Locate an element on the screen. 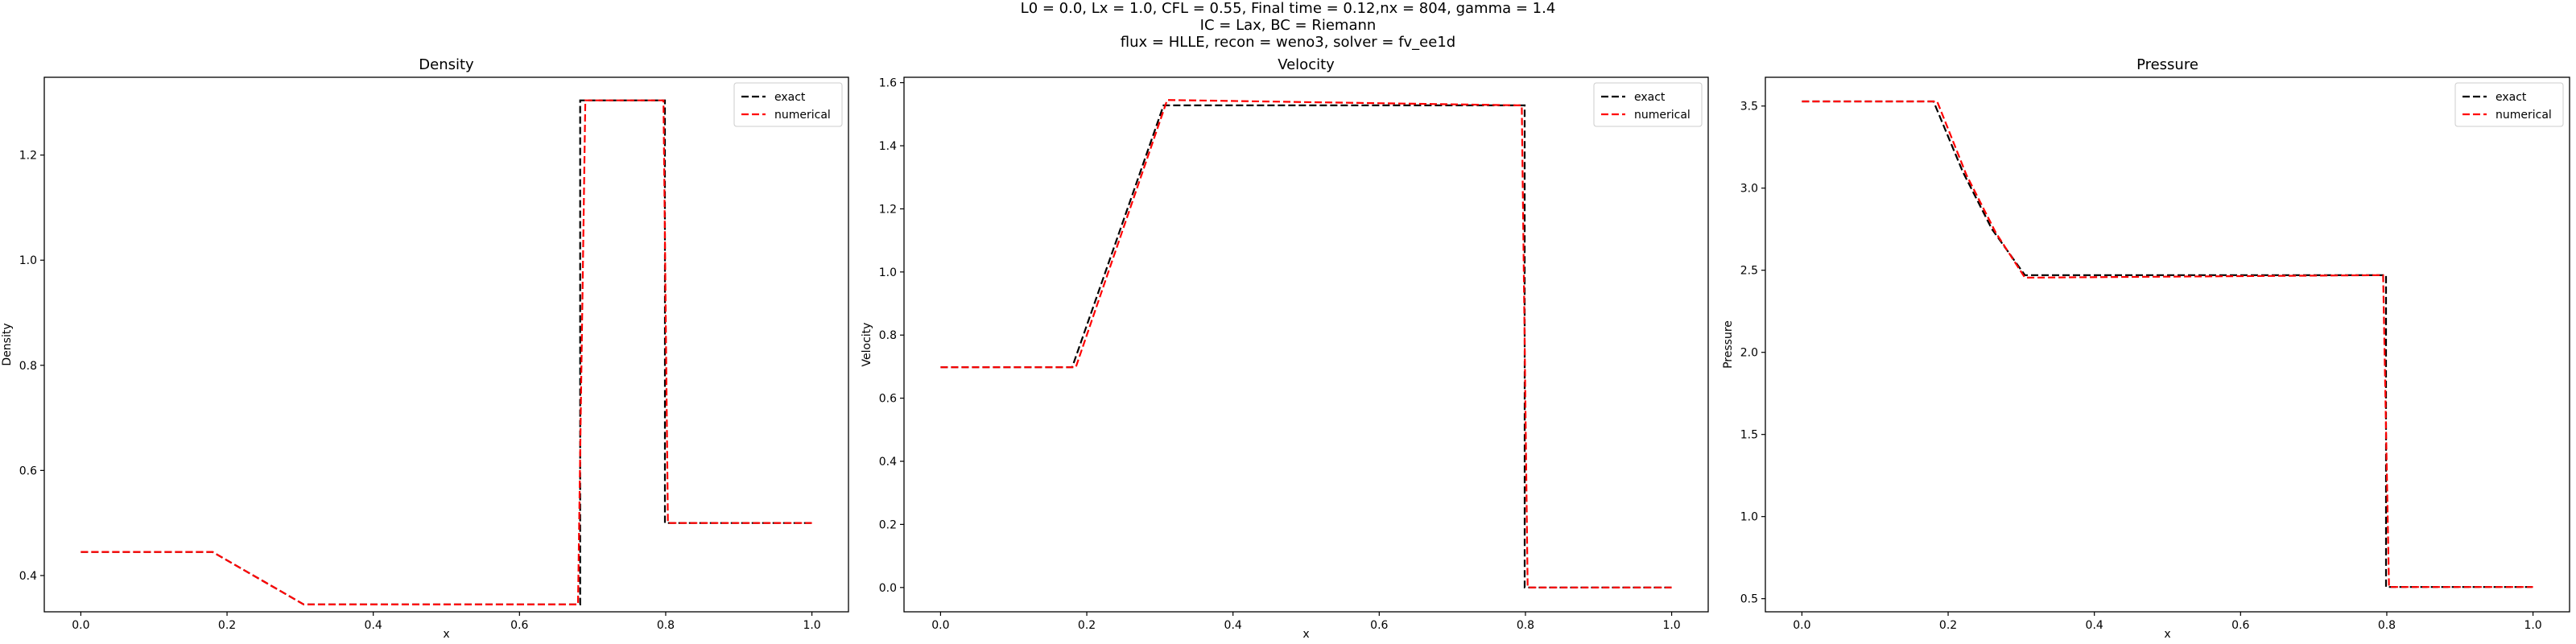  velocity-legend-label-exact: exact is located at coordinates (1650, 97).